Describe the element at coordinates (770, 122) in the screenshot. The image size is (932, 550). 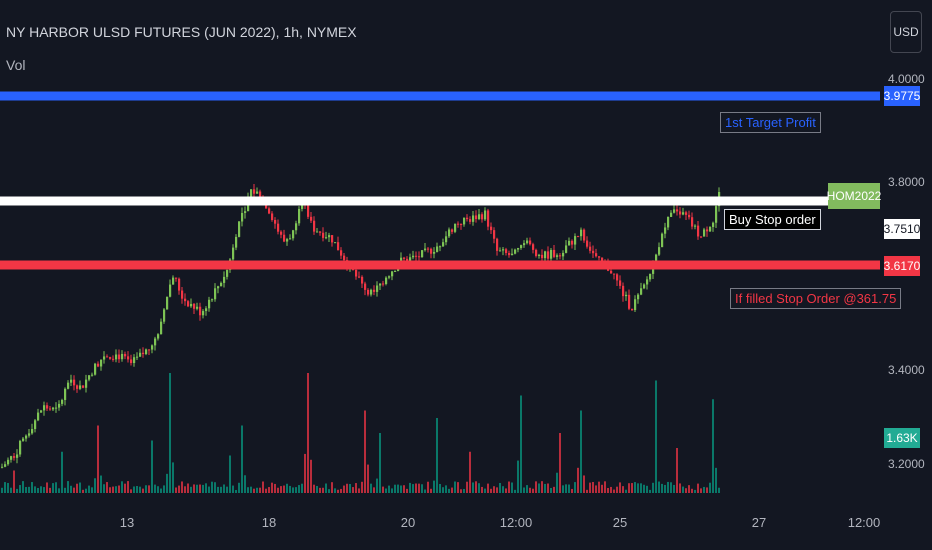
I see `target-profit-label: 1st Target Profit` at that location.